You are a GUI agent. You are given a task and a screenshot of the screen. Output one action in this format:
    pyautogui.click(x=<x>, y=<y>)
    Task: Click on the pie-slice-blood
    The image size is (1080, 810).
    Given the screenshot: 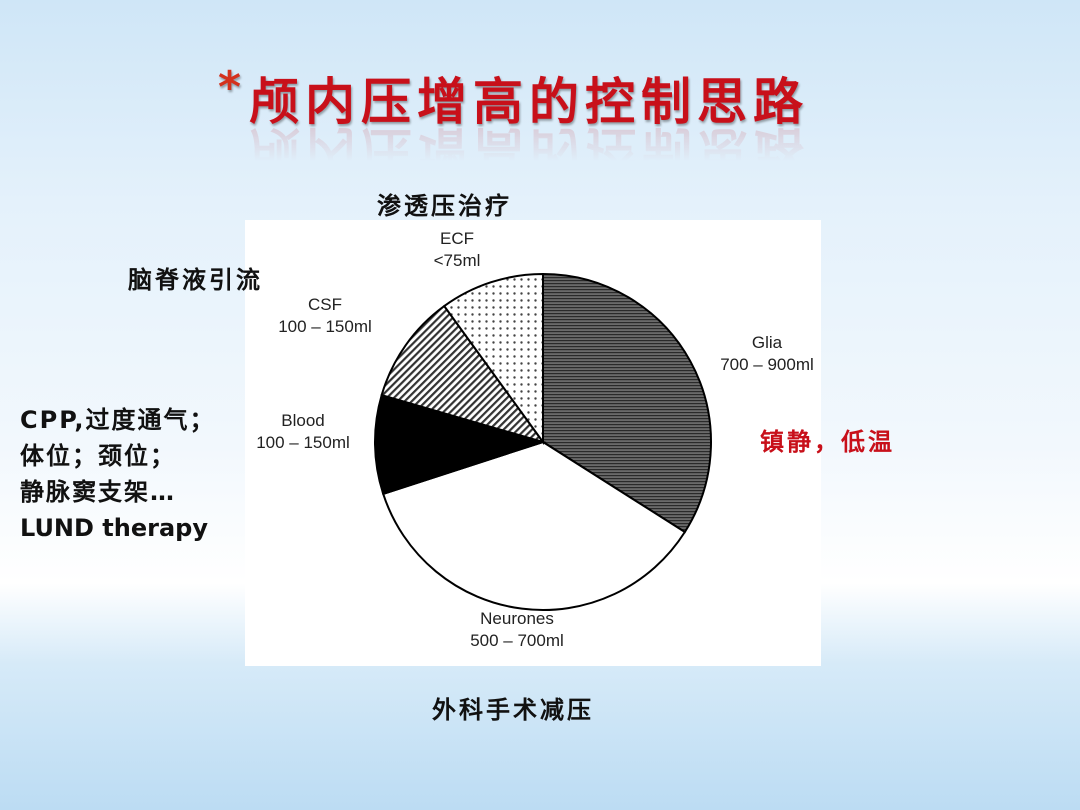 What is the action you would take?
    pyautogui.click(x=460, y=444)
    